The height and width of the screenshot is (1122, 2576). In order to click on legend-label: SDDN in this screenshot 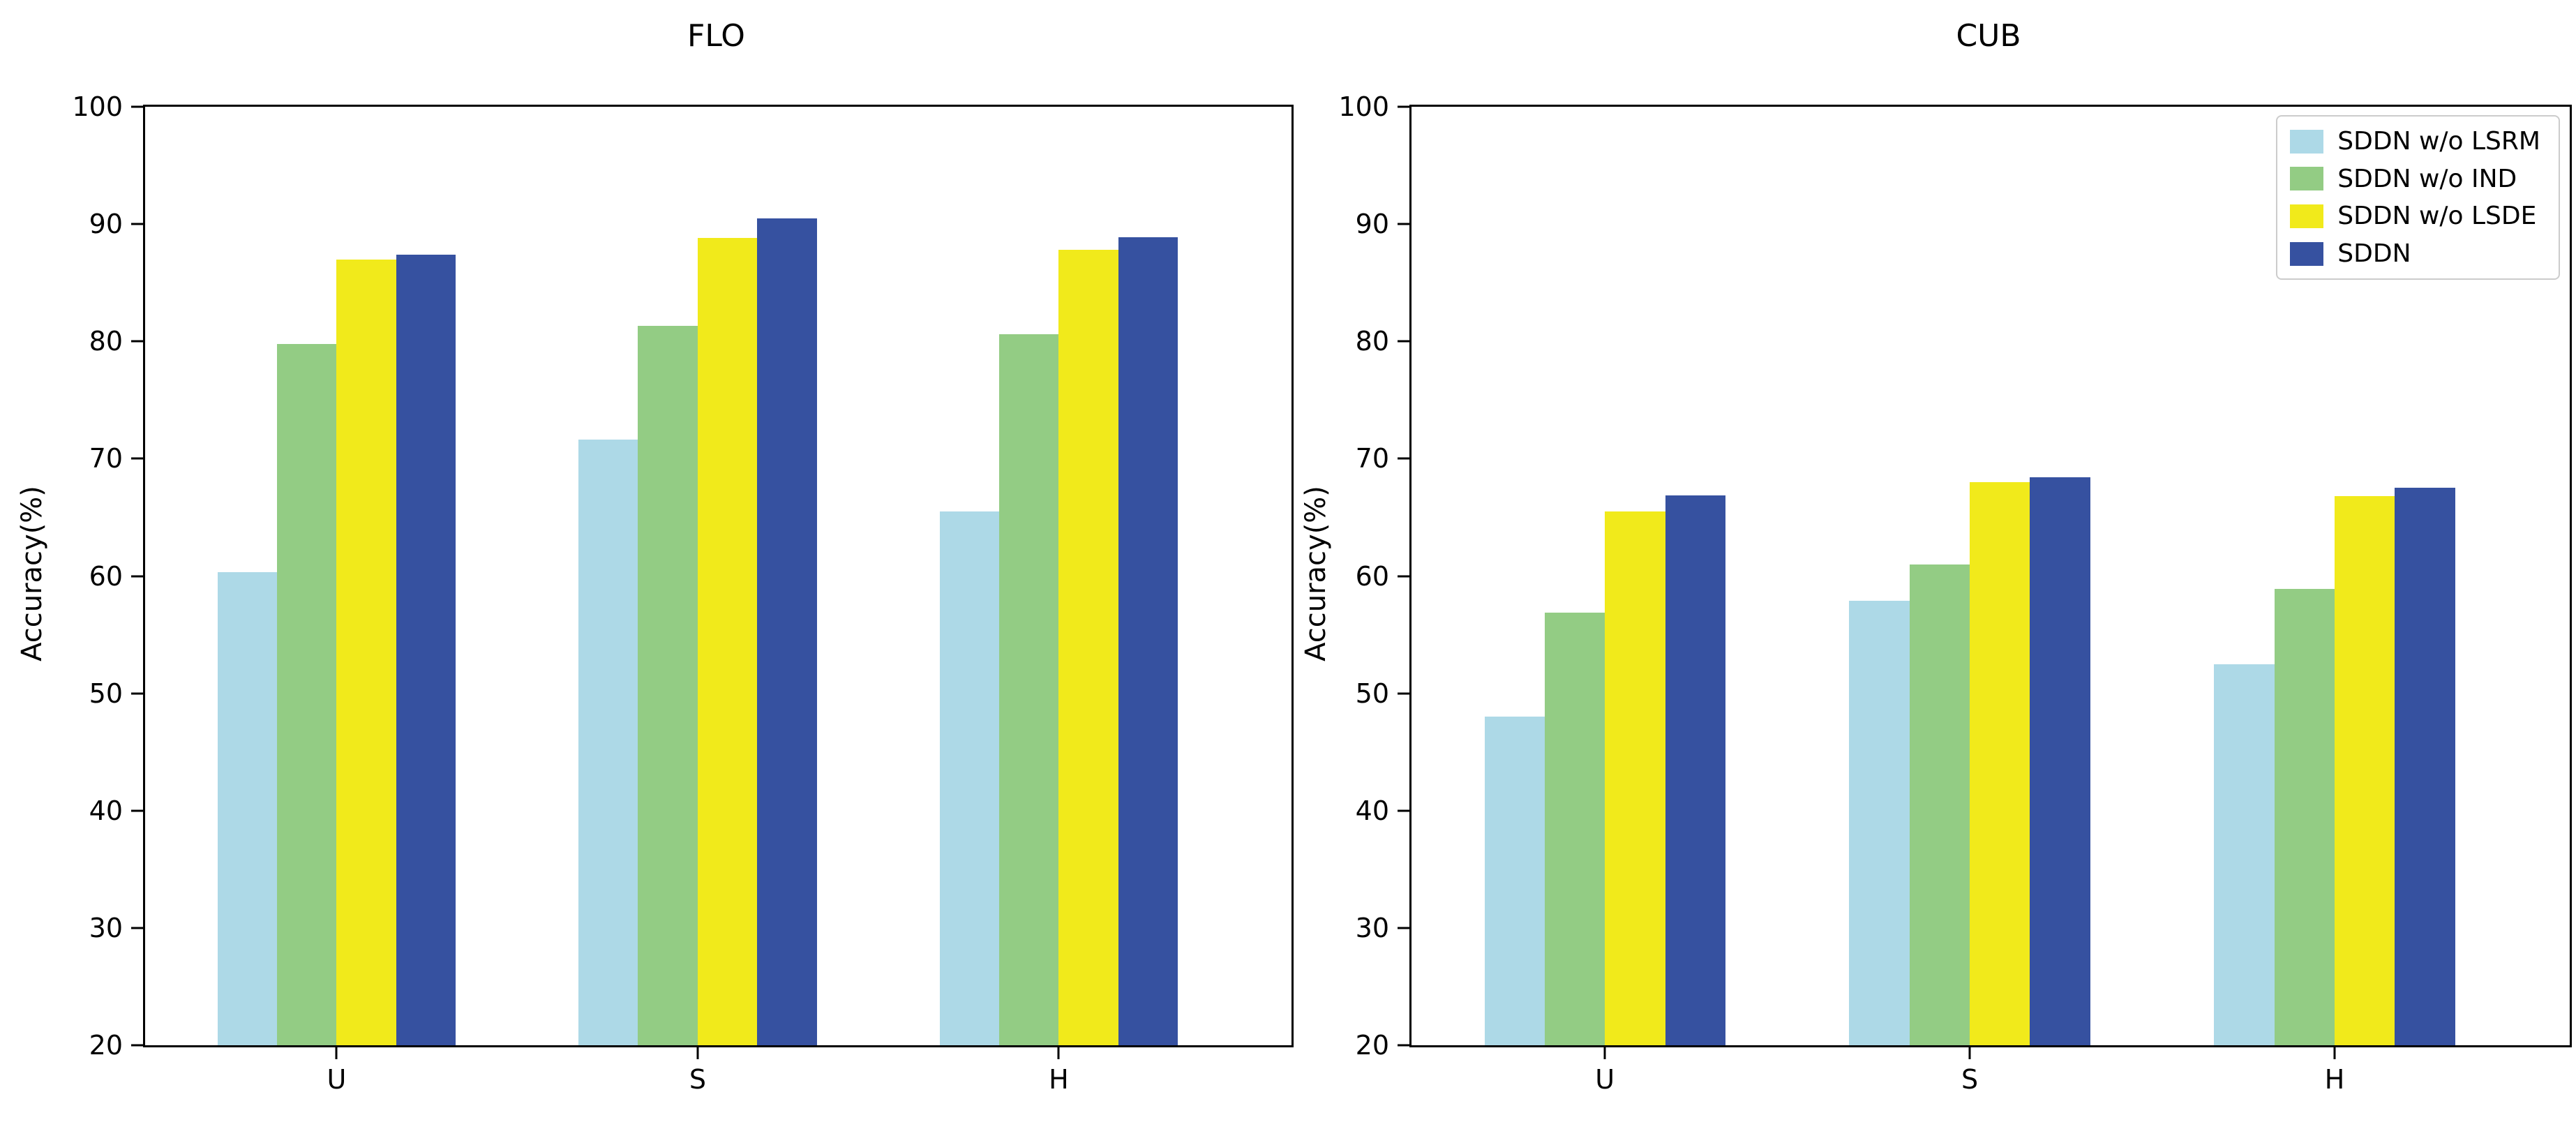, I will do `click(2374, 253)`.